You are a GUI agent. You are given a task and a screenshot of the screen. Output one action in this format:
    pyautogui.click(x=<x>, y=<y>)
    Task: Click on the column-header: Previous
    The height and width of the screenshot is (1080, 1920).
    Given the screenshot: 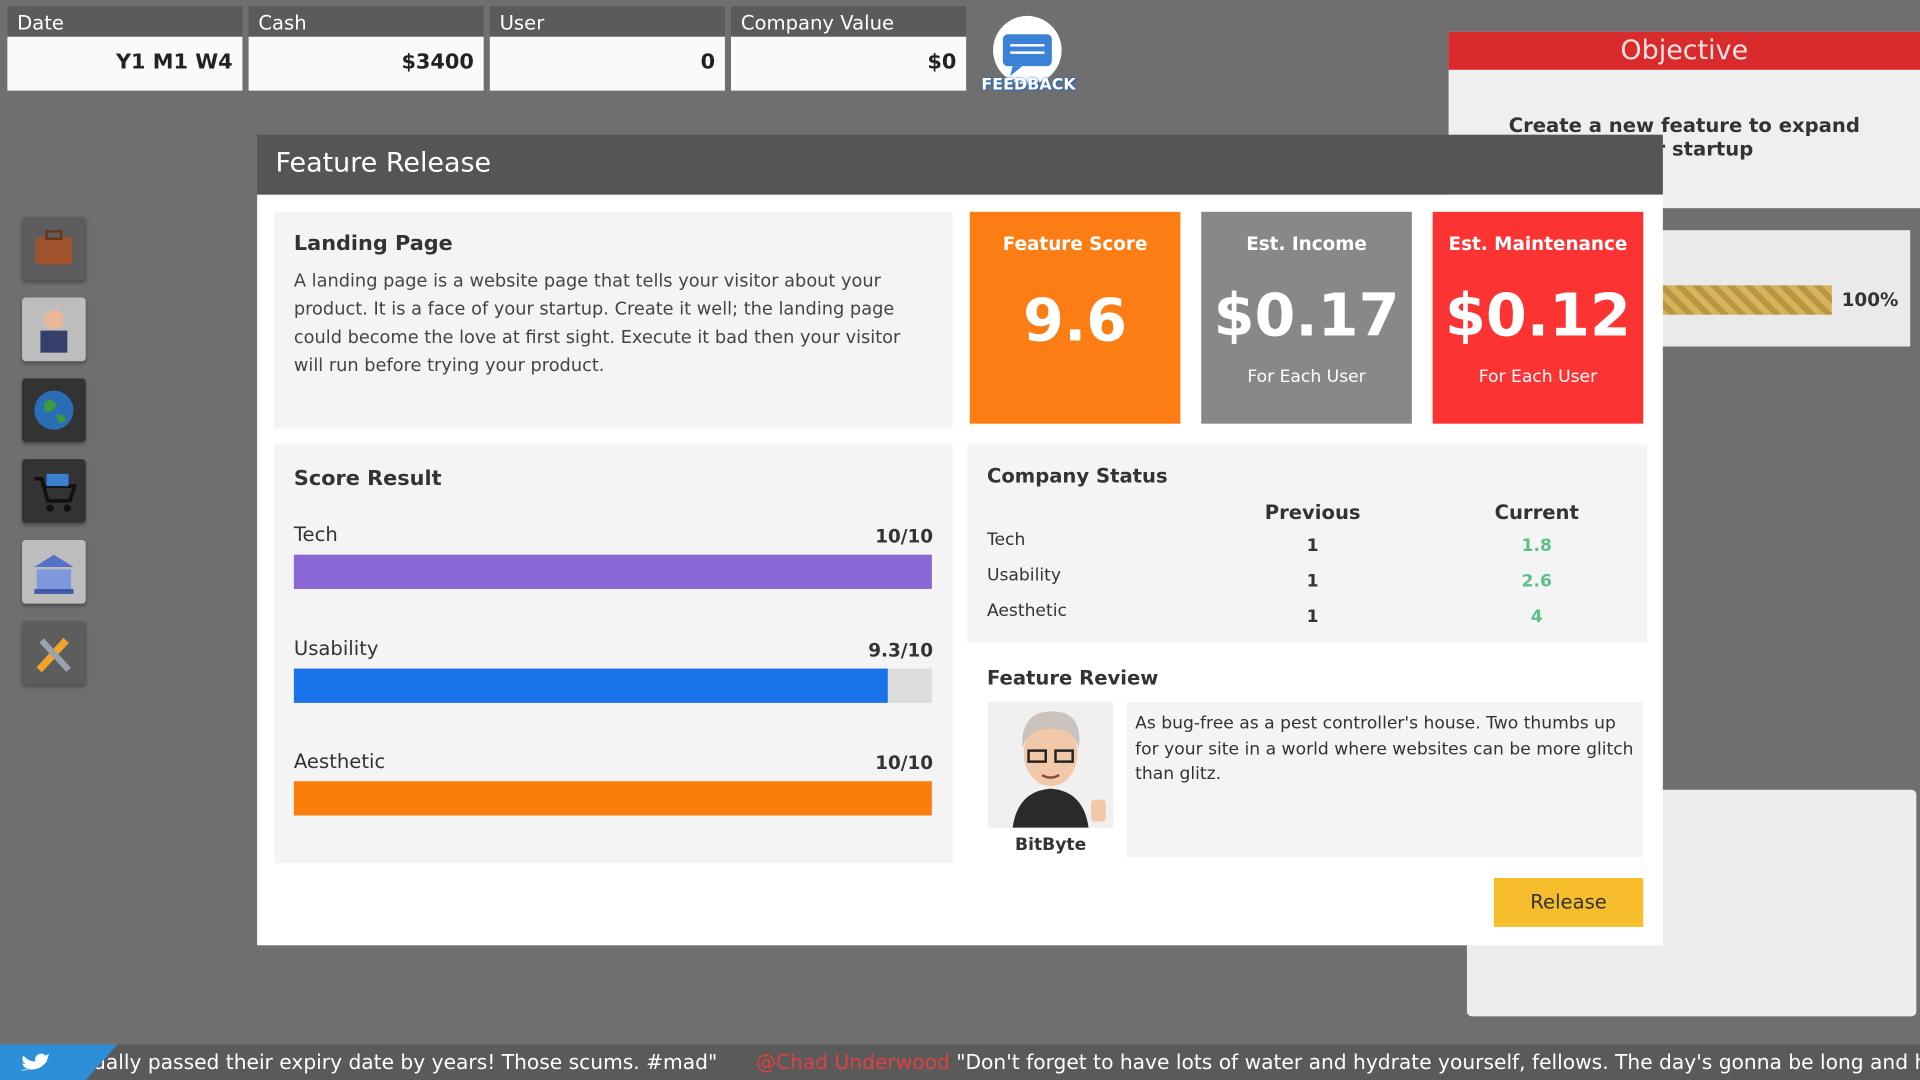 What is the action you would take?
    pyautogui.click(x=1312, y=512)
    